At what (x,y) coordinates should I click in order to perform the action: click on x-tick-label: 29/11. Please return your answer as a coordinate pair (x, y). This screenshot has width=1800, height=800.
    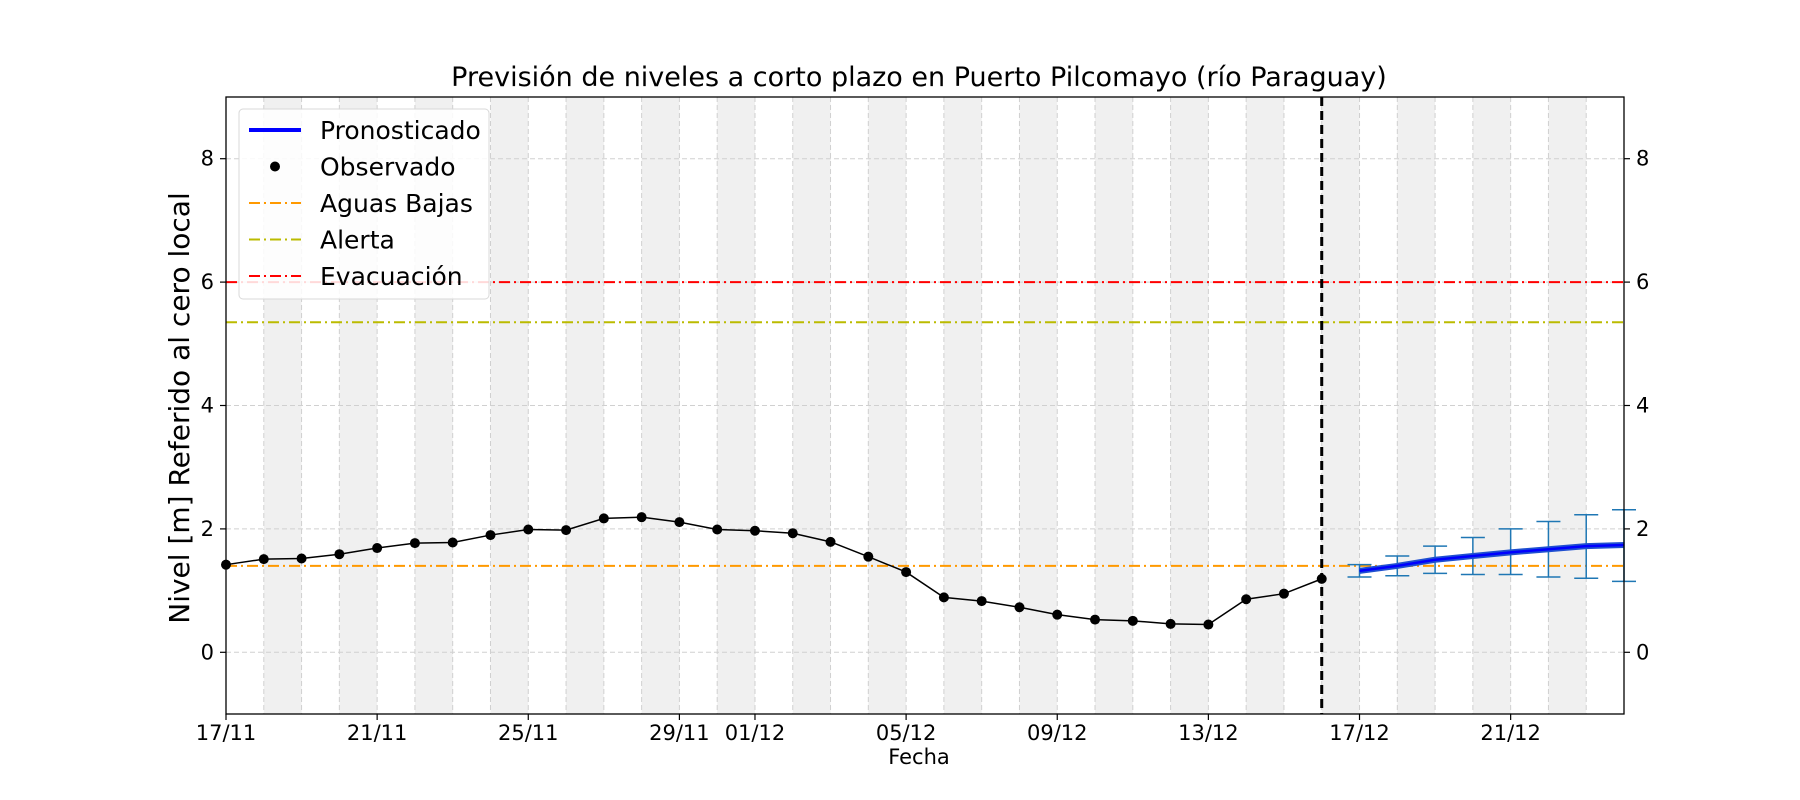
    Looking at the image, I should click on (679, 733).